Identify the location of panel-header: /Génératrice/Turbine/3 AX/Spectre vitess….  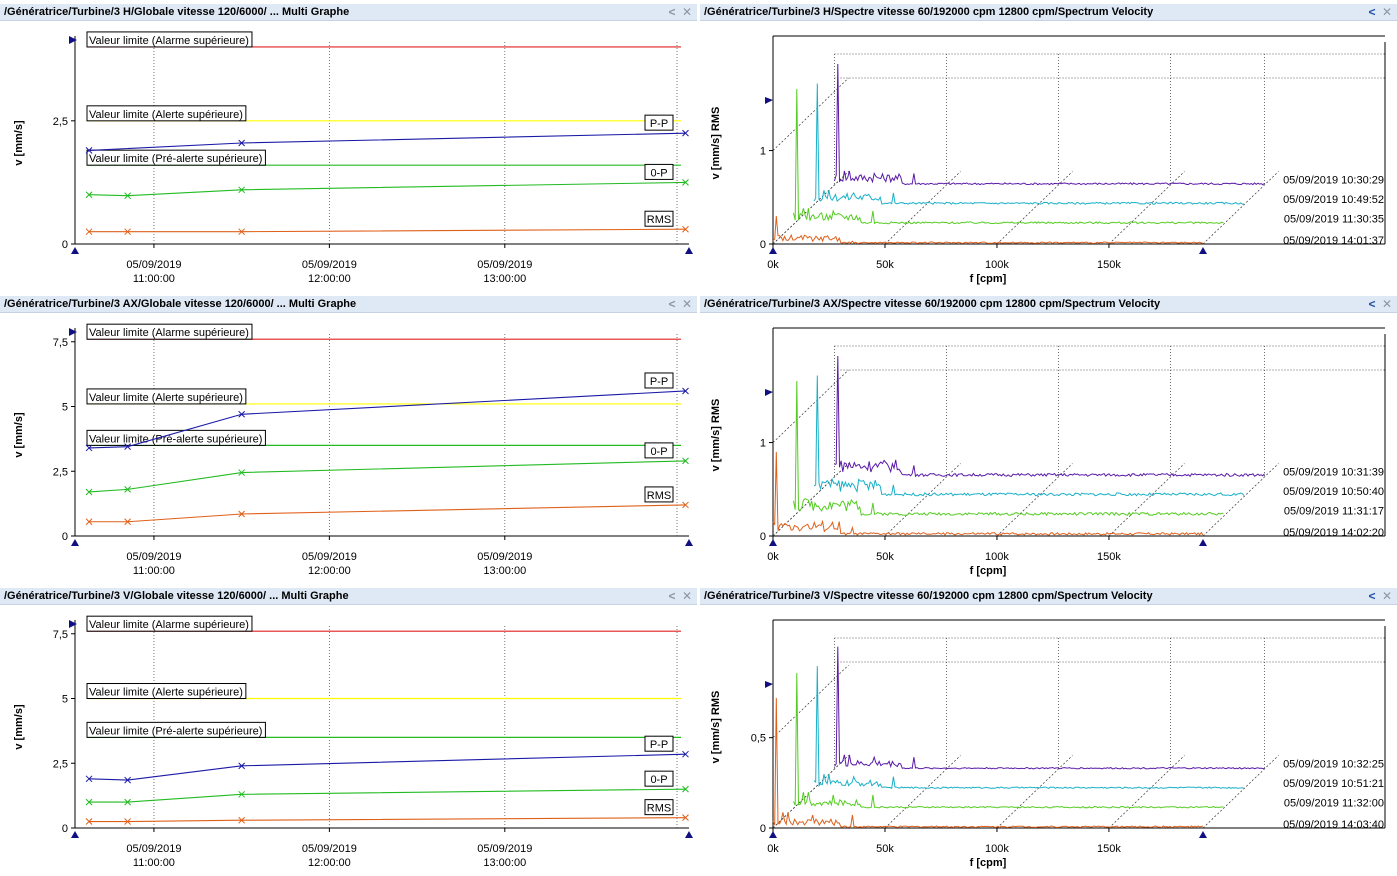
(1048, 304).